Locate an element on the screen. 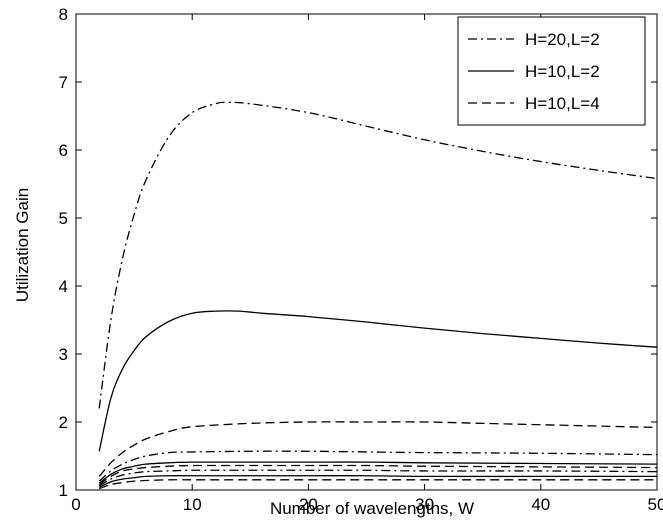 This screenshot has width=663, height=521. y-tick-label: 5 is located at coordinates (63, 218).